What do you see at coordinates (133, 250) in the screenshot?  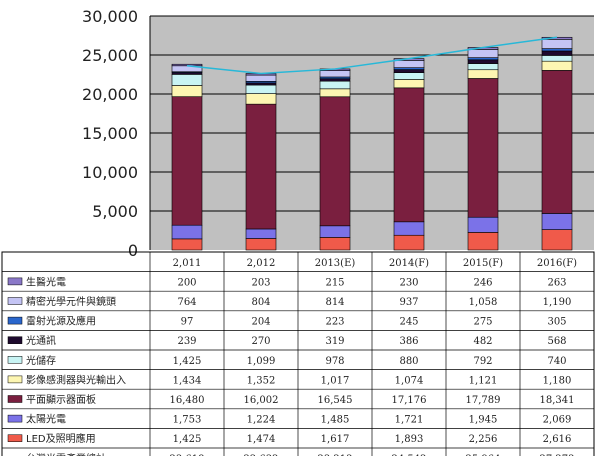 I see `y-tick-label: 0` at bounding box center [133, 250].